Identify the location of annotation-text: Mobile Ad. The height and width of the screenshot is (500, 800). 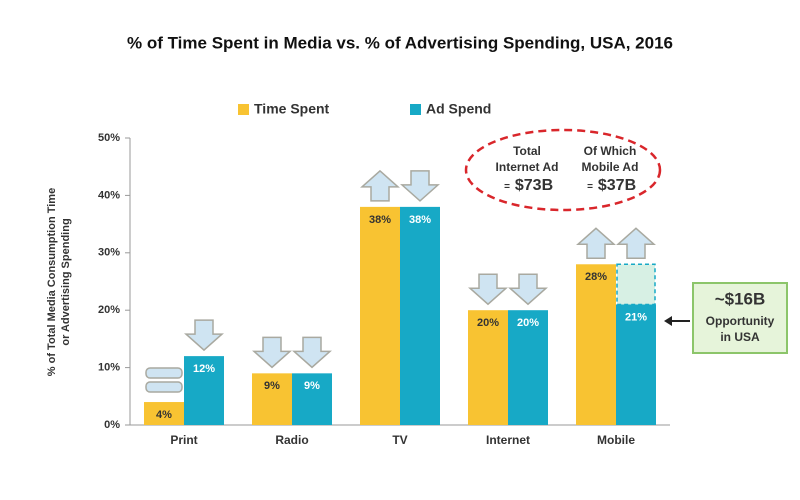
(610, 167).